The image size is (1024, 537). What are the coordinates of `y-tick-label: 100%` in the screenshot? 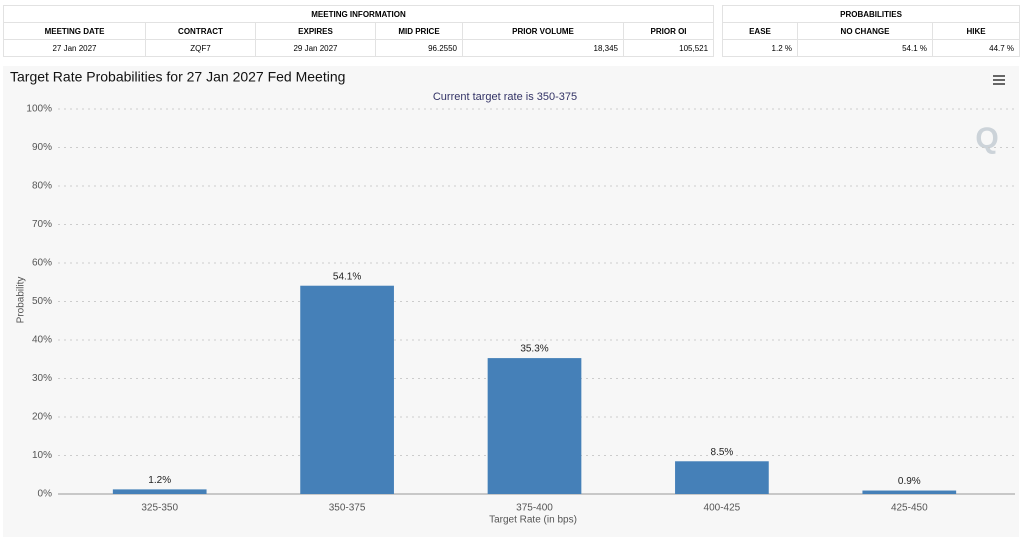 It's located at (39, 109).